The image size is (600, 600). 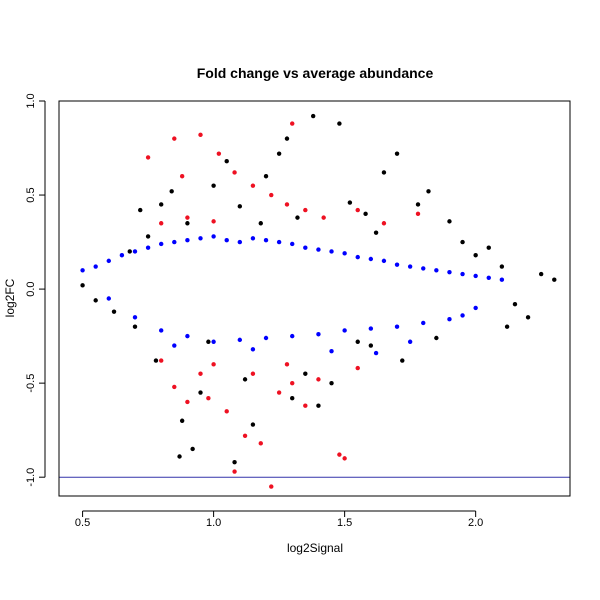 I want to click on x-axis: 0.5 1.0 1.5 2.0, so click(x=279, y=519).